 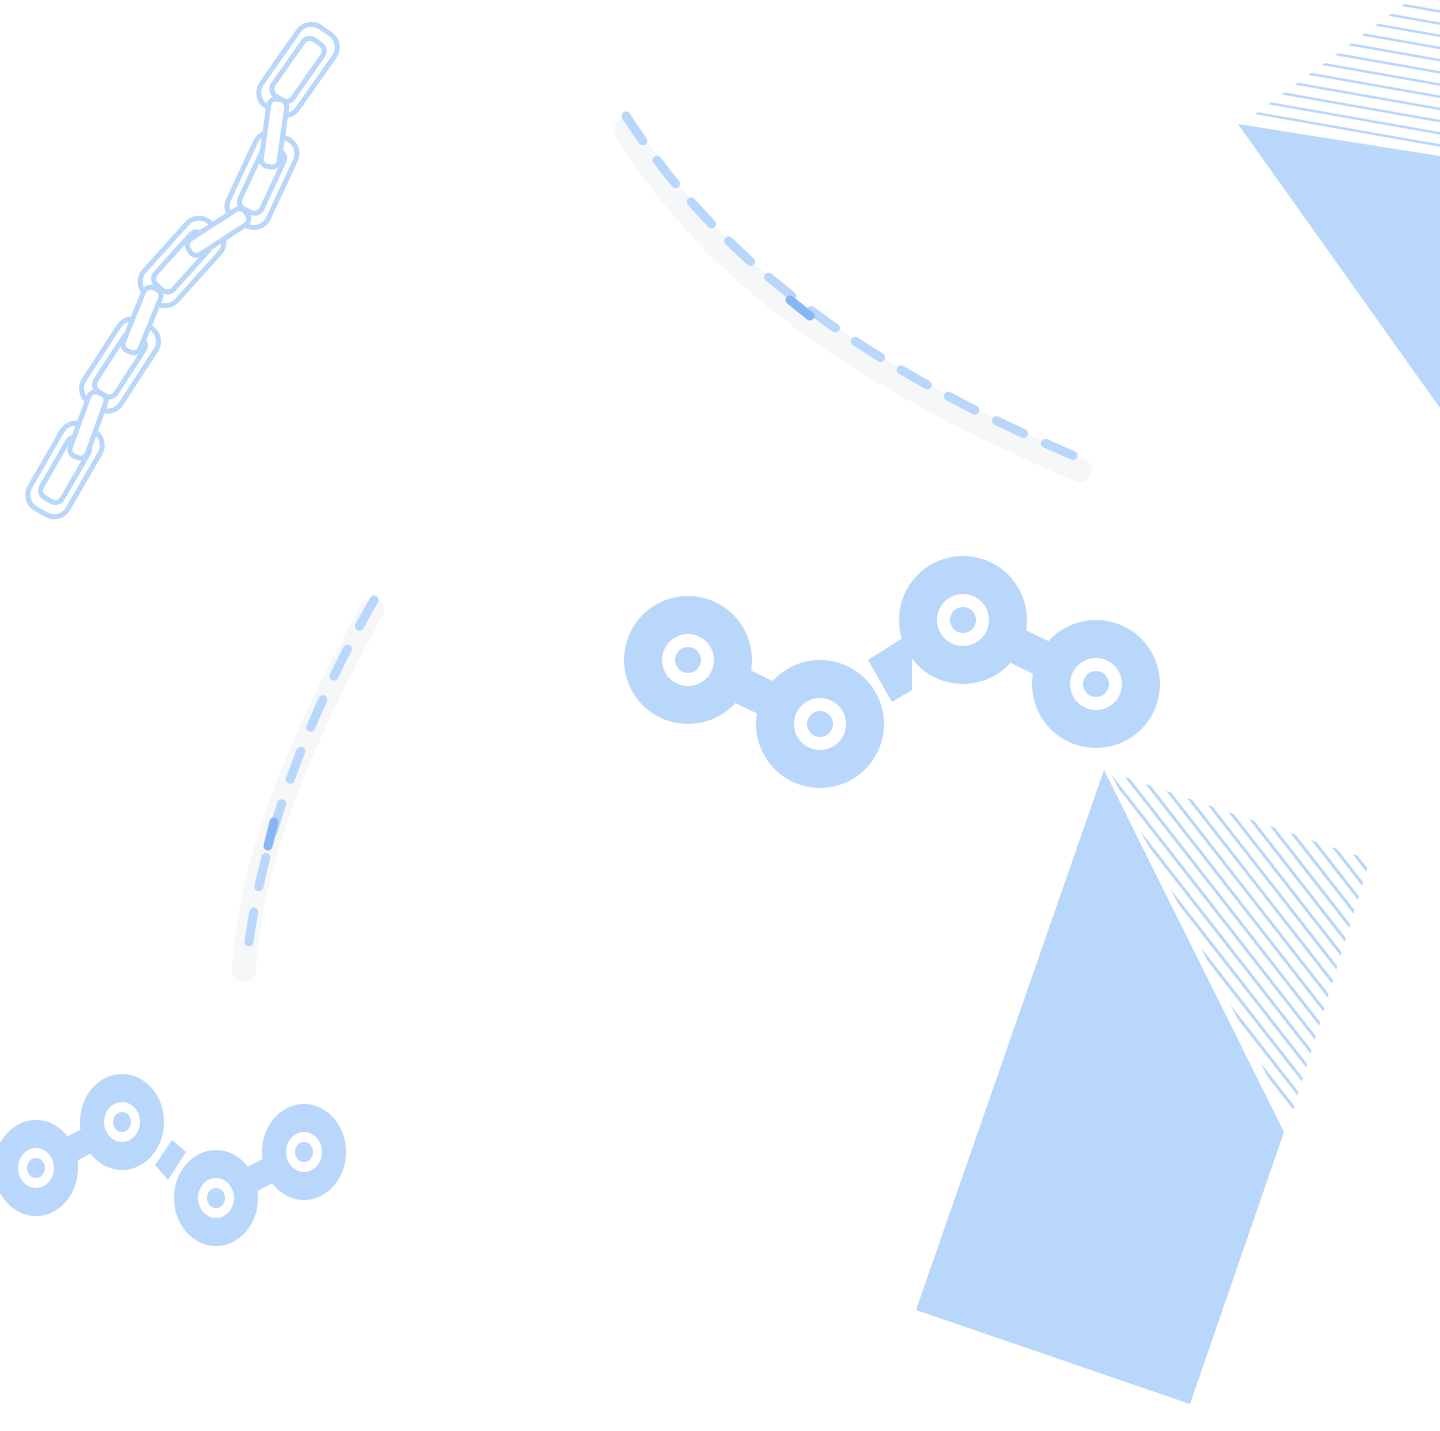 What do you see at coordinates (182, 270) in the screenshot?
I see `chain-links-icon` at bounding box center [182, 270].